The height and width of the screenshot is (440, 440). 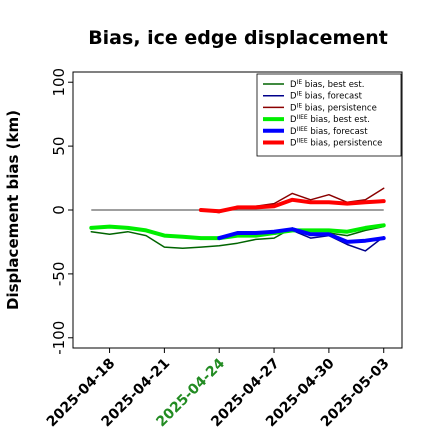 I want to click on y-tick-label: -50, so click(x=59, y=274).